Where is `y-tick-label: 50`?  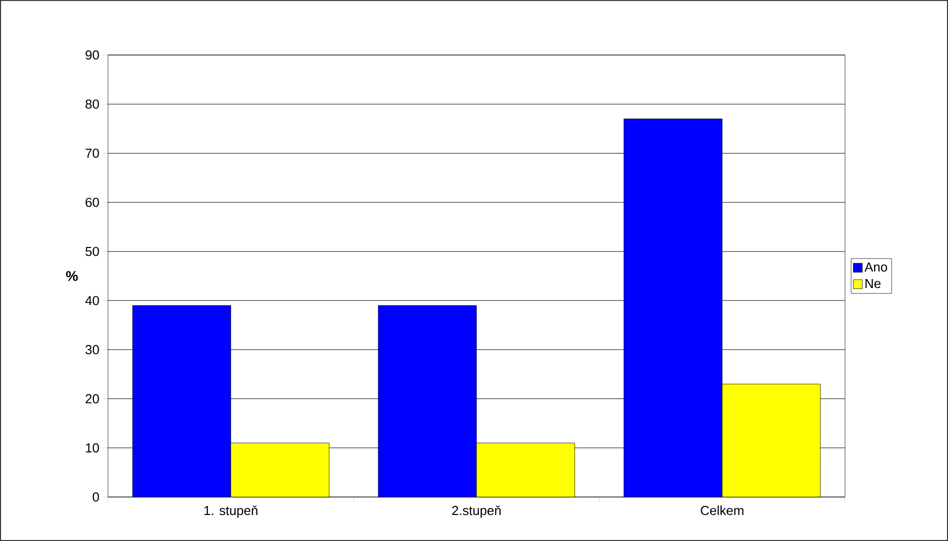 y-tick-label: 50 is located at coordinates (92, 251).